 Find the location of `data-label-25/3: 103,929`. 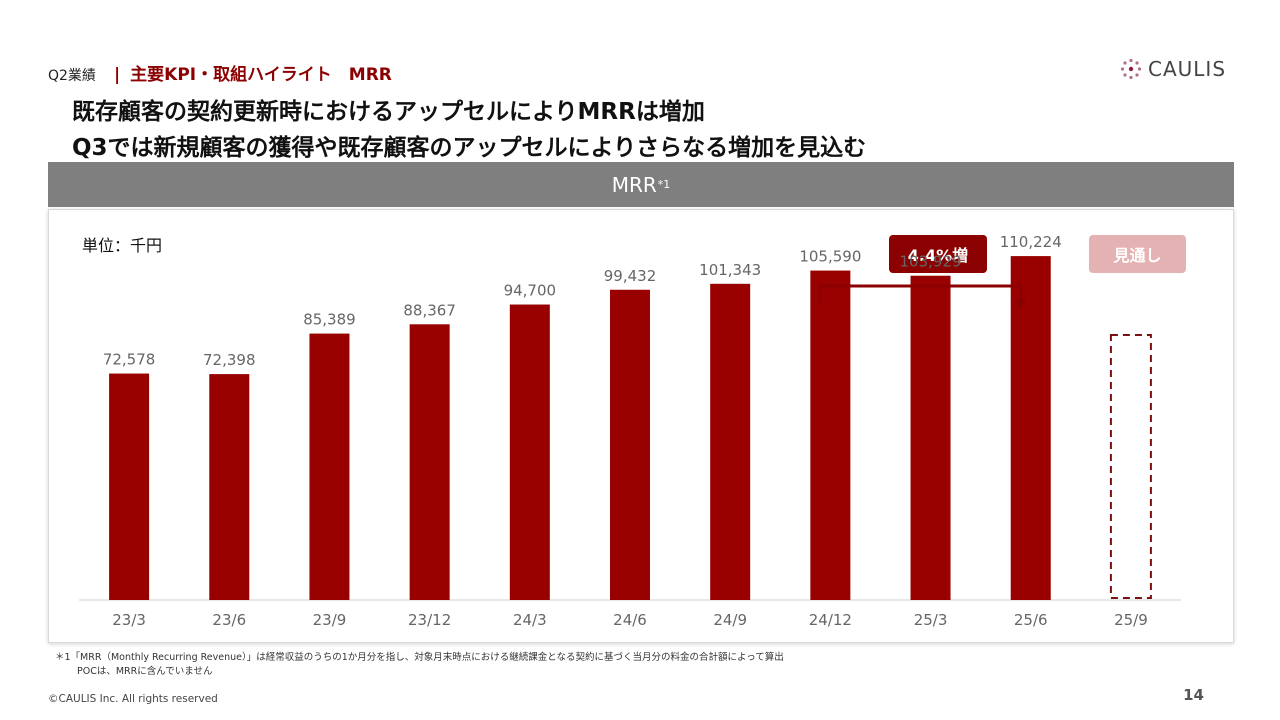

data-label-25/3: 103,929 is located at coordinates (931, 262).